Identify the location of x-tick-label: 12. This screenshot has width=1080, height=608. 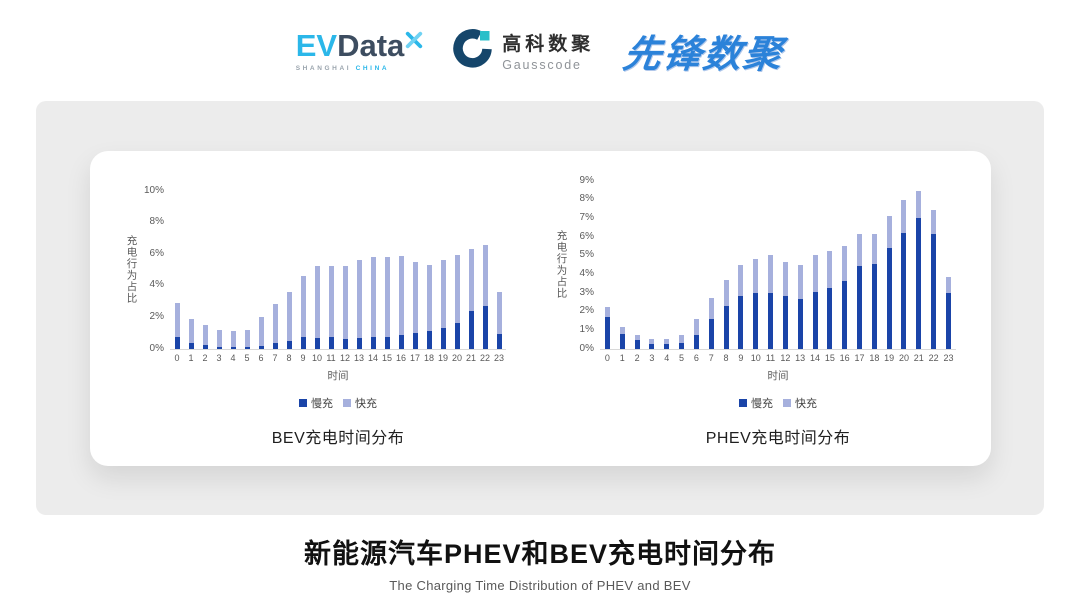
(785, 357).